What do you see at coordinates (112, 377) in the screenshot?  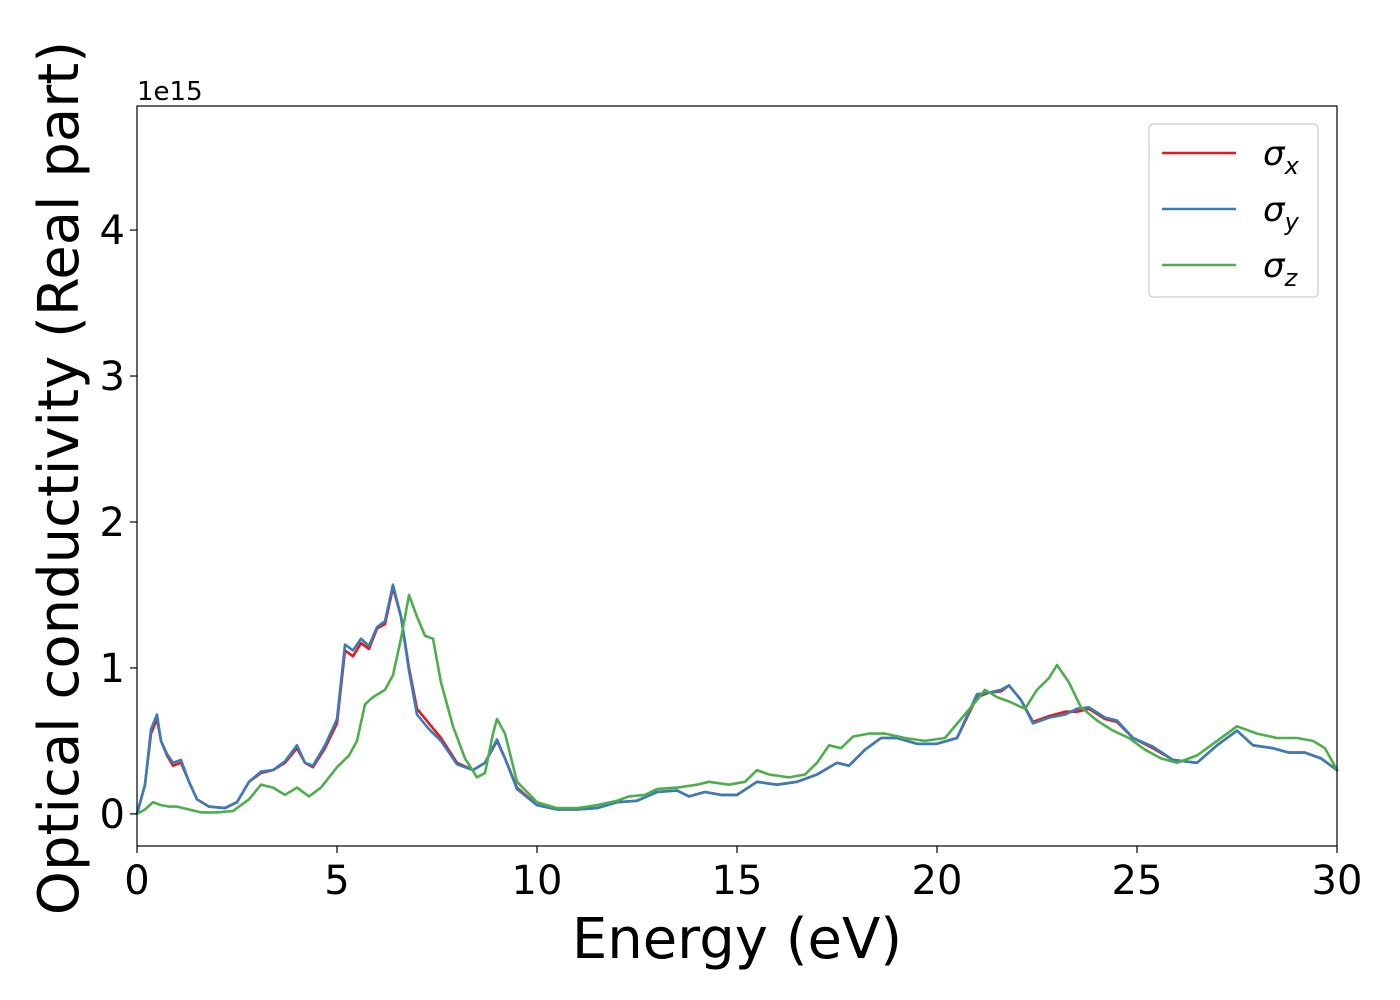 I see `y-tick-label: 3` at bounding box center [112, 377].